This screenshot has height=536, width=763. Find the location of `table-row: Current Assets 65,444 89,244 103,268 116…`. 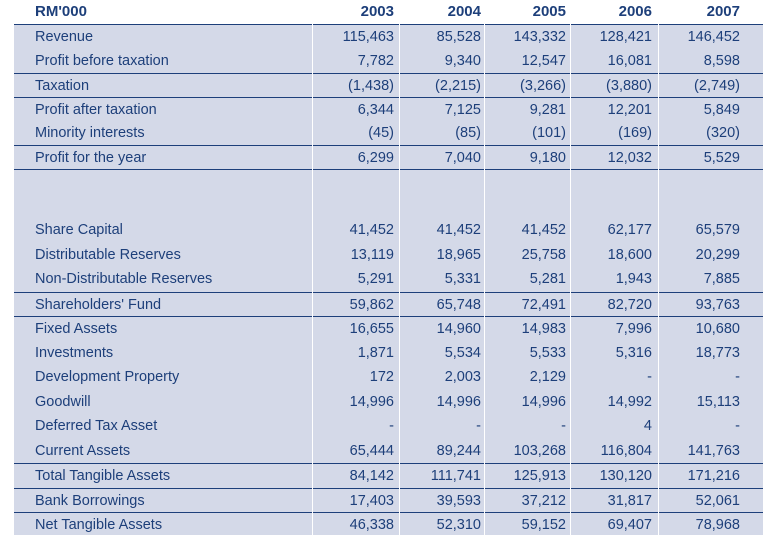

table-row: Current Assets 65,444 89,244 103,268 116… is located at coordinates (388, 451).